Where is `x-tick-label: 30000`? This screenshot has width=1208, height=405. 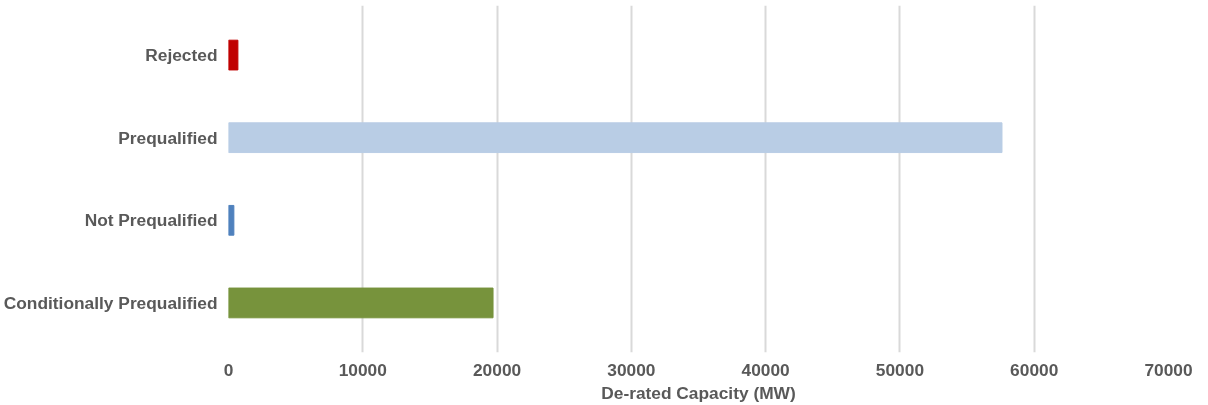 x-tick-label: 30000 is located at coordinates (631, 369).